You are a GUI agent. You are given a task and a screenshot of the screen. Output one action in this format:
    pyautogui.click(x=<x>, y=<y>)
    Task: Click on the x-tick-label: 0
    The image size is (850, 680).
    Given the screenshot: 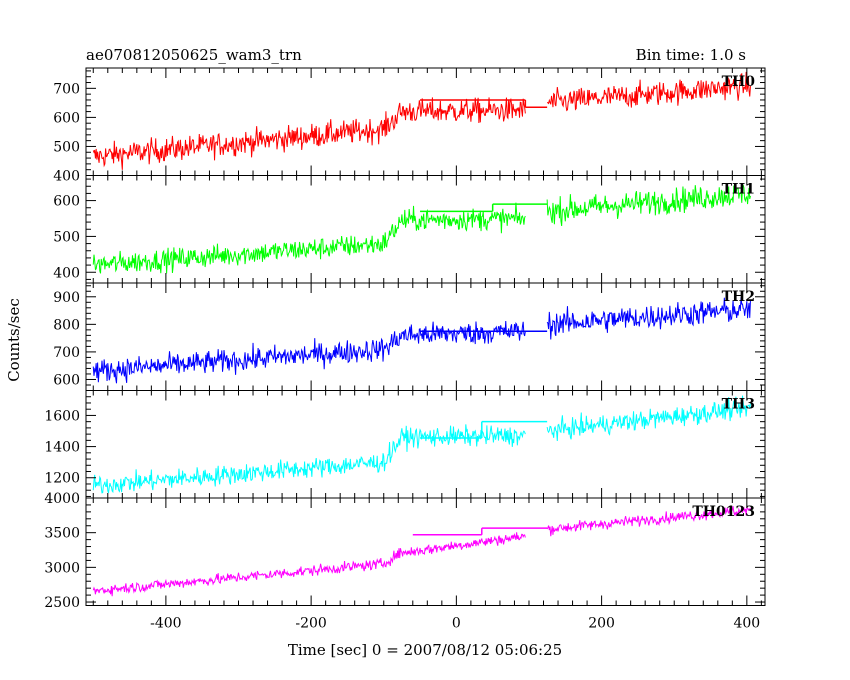 What is the action you would take?
    pyautogui.click(x=456, y=624)
    